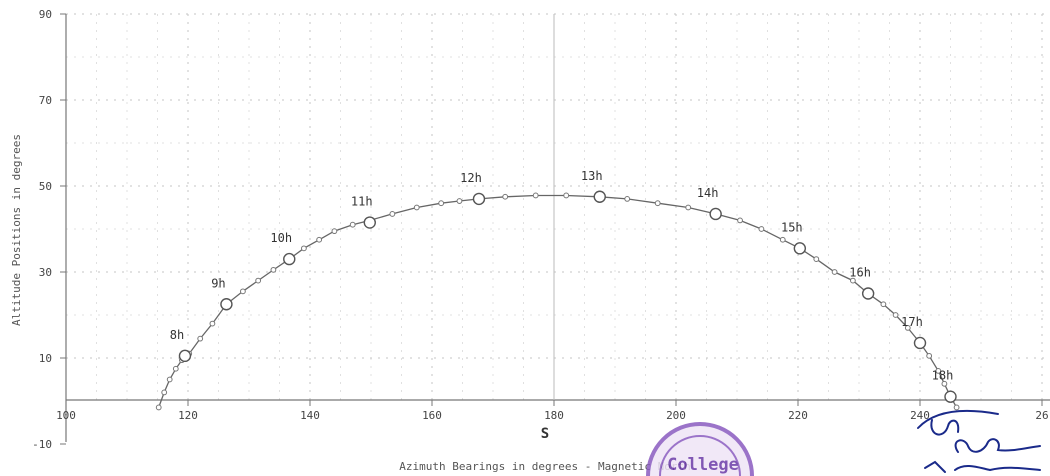 This screenshot has height=476, width=1050. Describe the element at coordinates (798, 415) in the screenshot. I see `x-tick-label: 220` at that location.